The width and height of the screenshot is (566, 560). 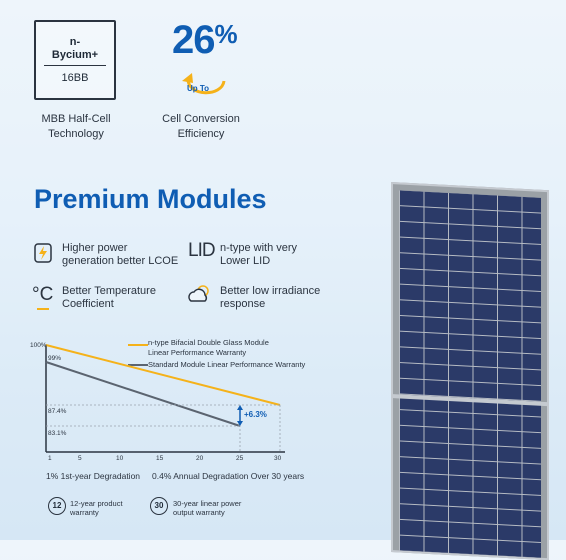 What do you see at coordinates (109, 291) in the screenshot?
I see `feature-3-line1: Better Temperature` at bounding box center [109, 291].